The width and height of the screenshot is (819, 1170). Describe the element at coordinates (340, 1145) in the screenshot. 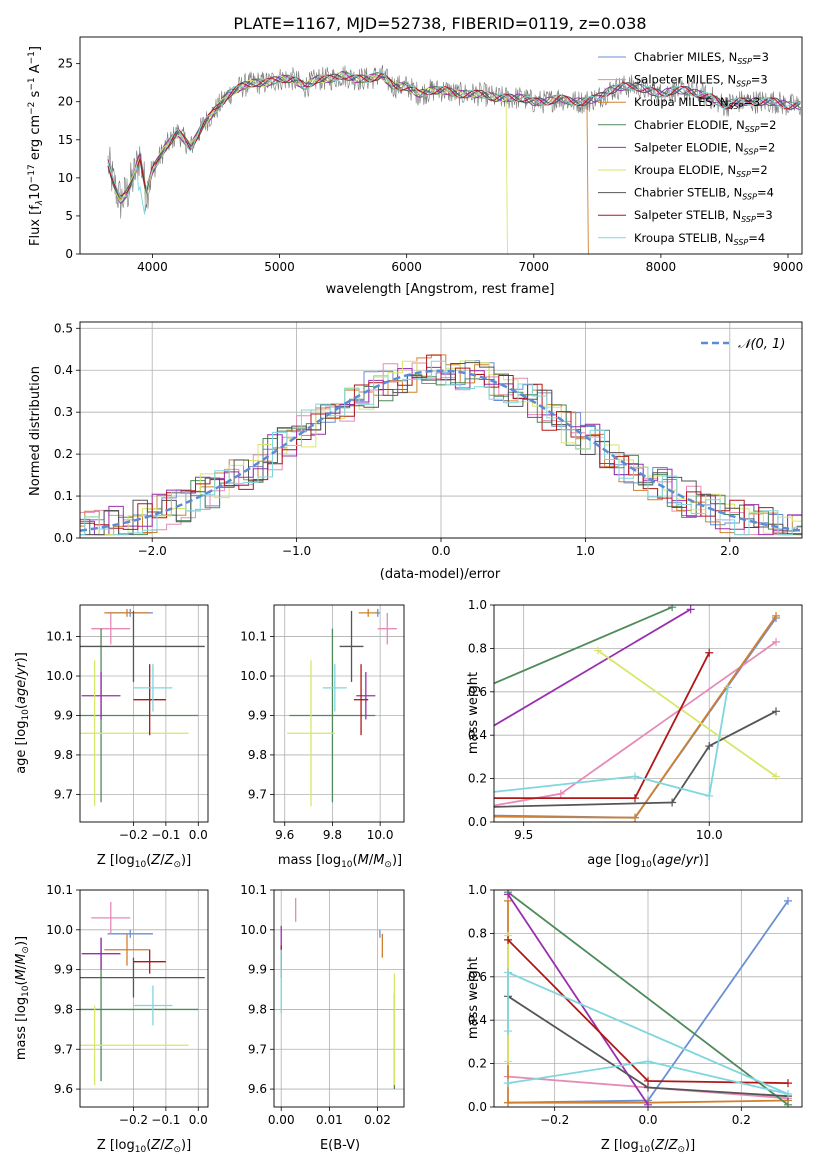

I see `panel7-xlabel: E(B-V)` at that location.